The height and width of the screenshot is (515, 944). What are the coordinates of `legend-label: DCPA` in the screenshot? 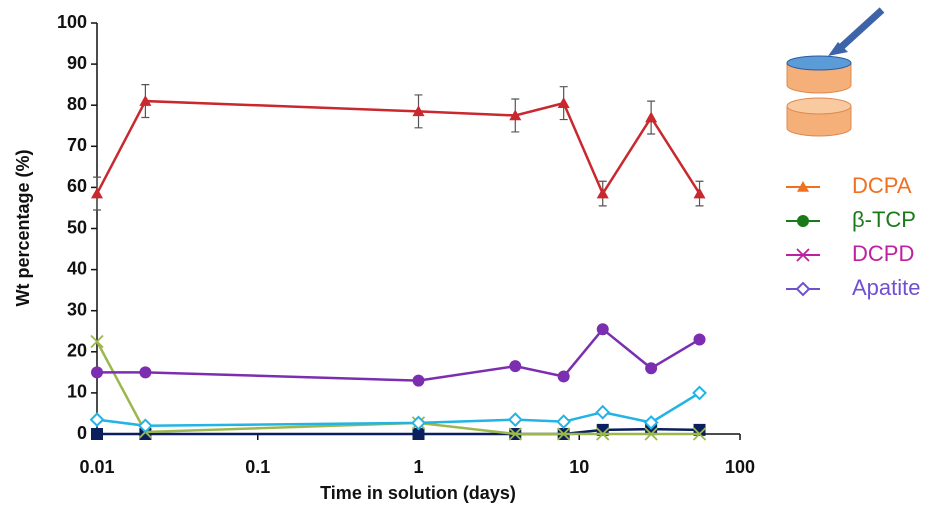 It's located at (882, 185).